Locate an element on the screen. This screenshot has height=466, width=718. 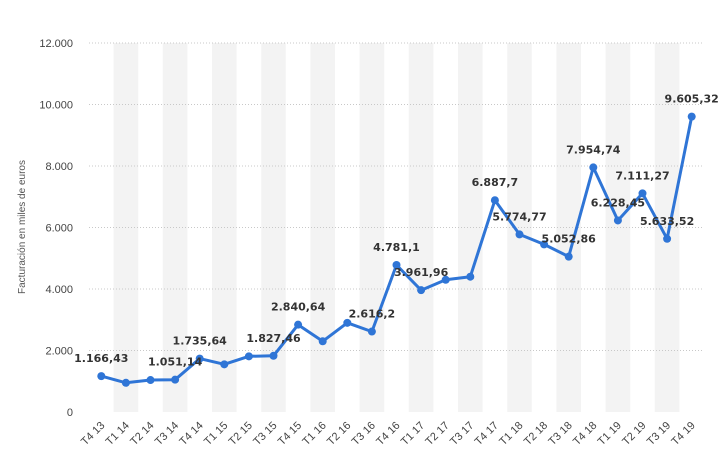
data-label: 4.781,1 is located at coordinates (396, 247).